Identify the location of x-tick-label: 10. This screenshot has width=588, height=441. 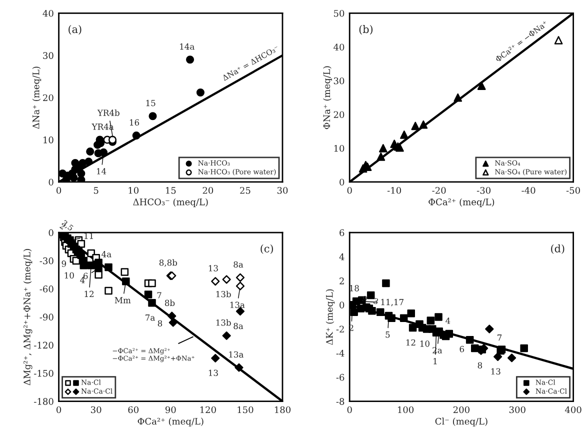
(133, 190).